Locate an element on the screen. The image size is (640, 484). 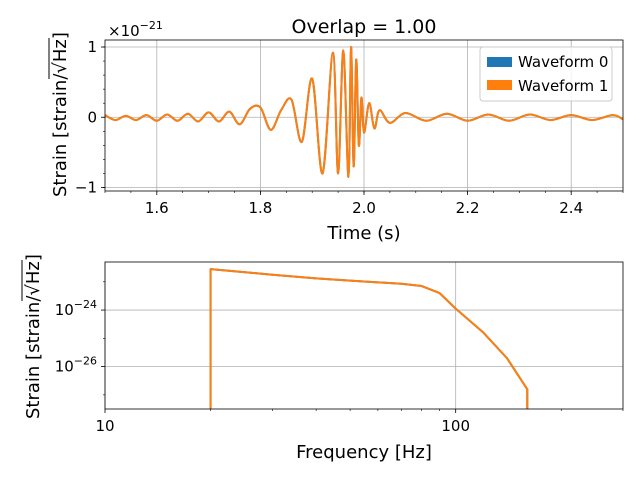
y-tick-label: 0 is located at coordinates (92, 117).